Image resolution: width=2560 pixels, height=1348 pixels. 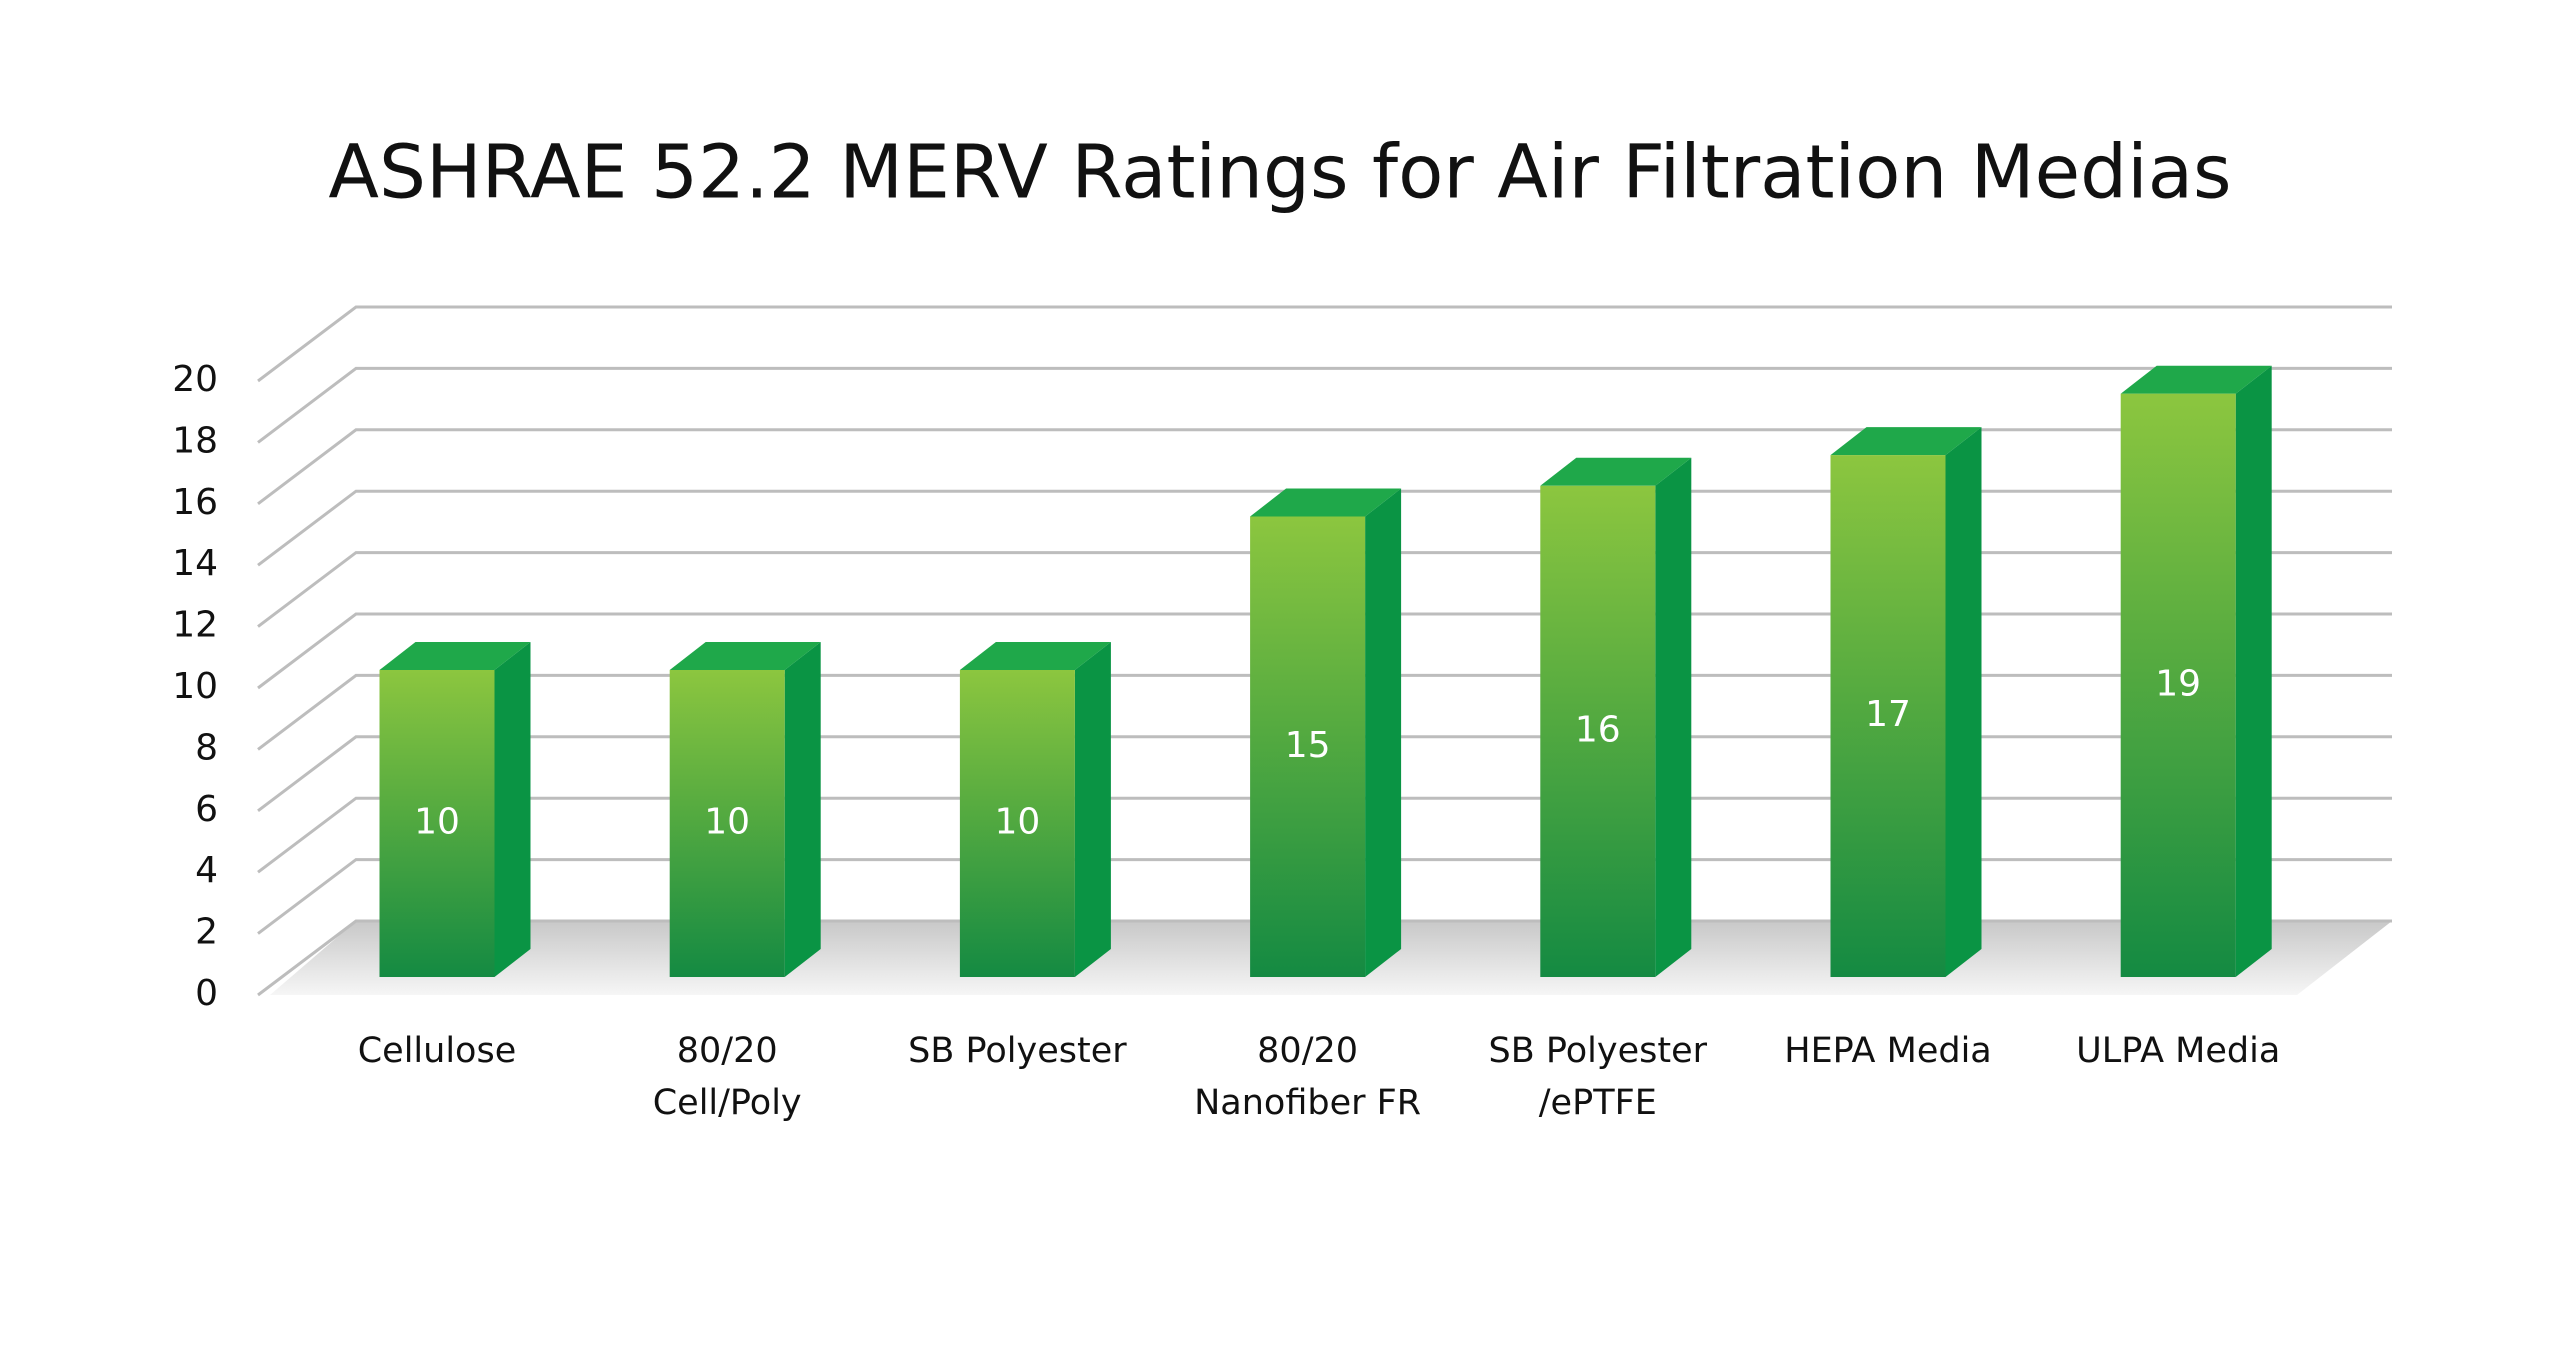 I want to click on value-label: 16, so click(x=1598, y=729).